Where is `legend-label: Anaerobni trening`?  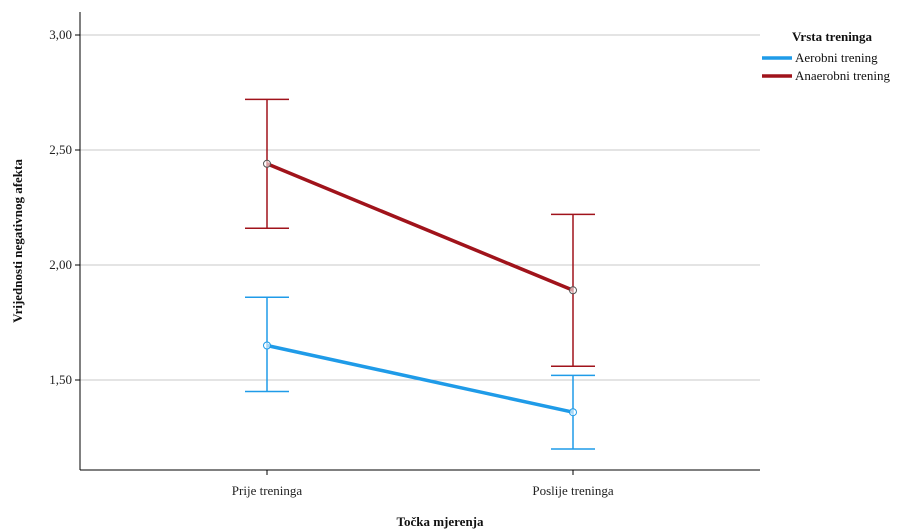
legend-label: Anaerobni trening is located at coordinates (842, 75).